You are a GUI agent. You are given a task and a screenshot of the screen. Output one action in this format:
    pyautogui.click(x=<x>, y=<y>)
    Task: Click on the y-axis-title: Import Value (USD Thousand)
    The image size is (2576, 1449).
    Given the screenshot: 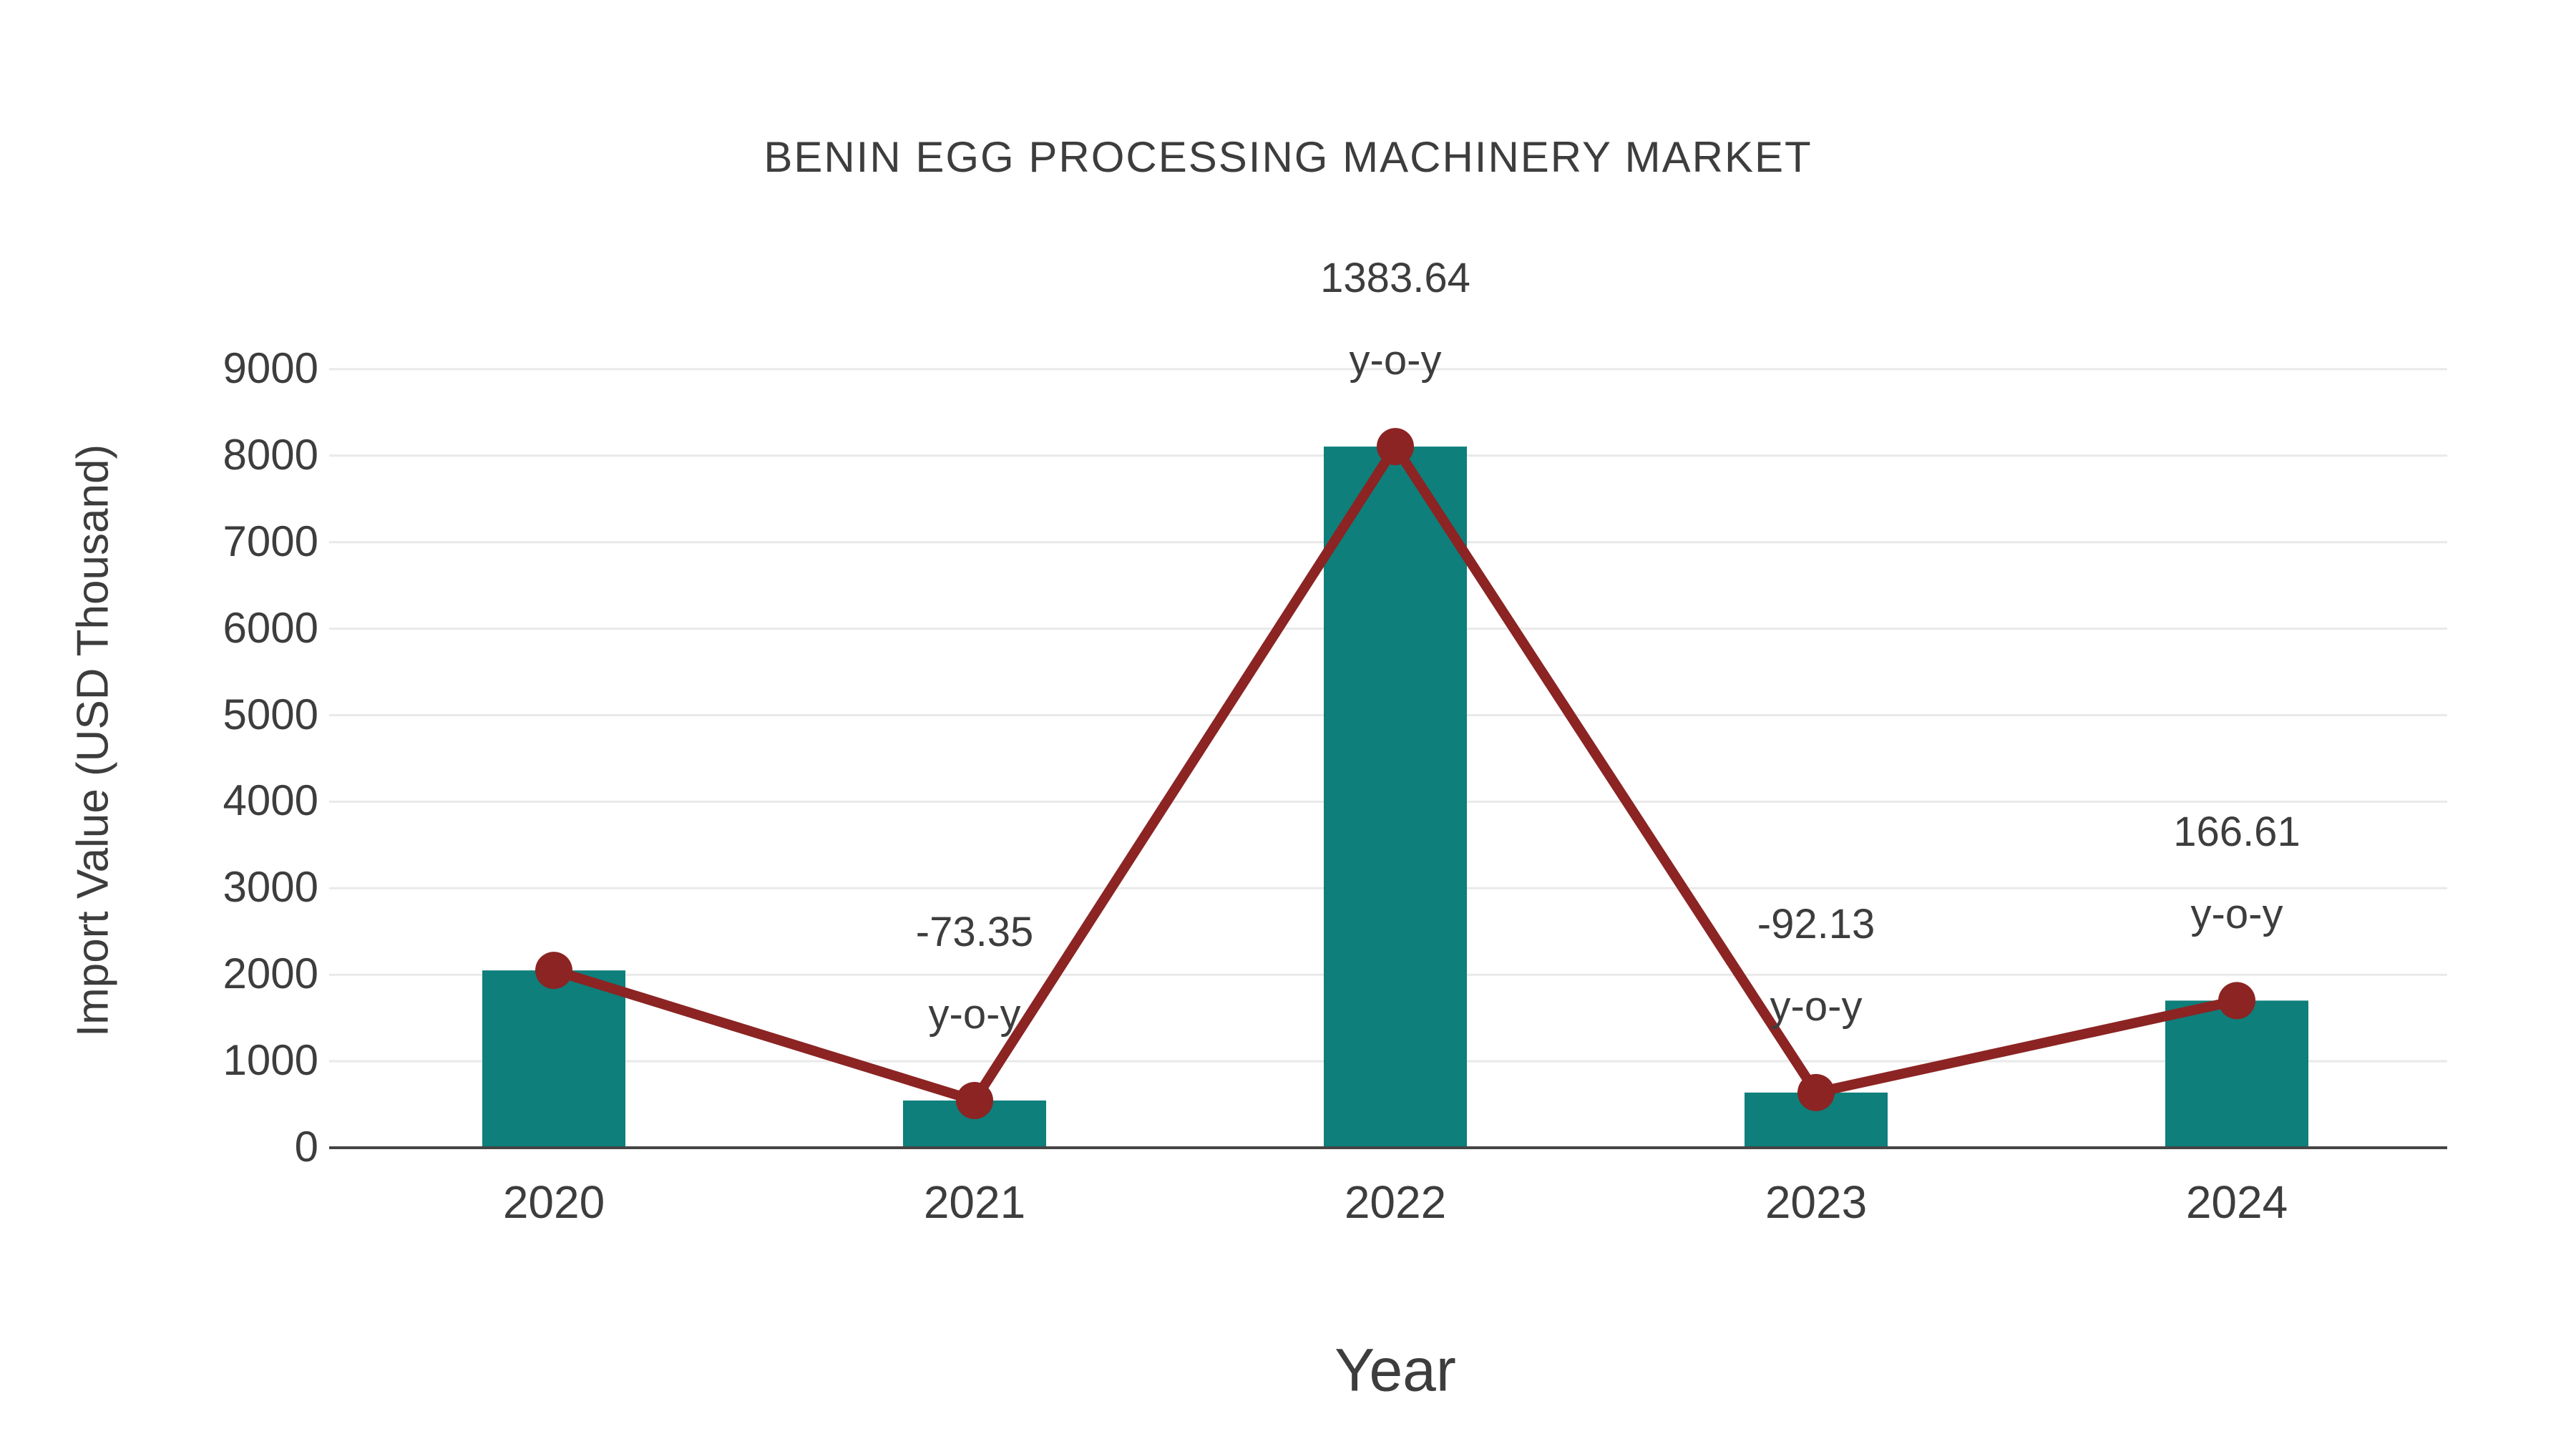 What is the action you would take?
    pyautogui.click(x=93, y=741)
    